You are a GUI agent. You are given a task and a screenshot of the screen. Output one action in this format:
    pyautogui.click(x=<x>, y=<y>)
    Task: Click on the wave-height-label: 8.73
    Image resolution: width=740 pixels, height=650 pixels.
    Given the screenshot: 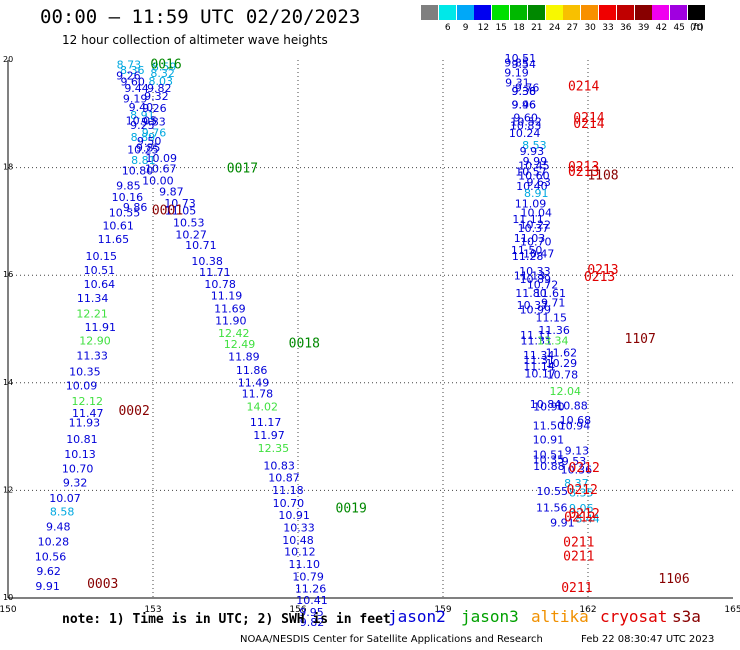 What is the action you would take?
    pyautogui.click(x=129, y=64)
    